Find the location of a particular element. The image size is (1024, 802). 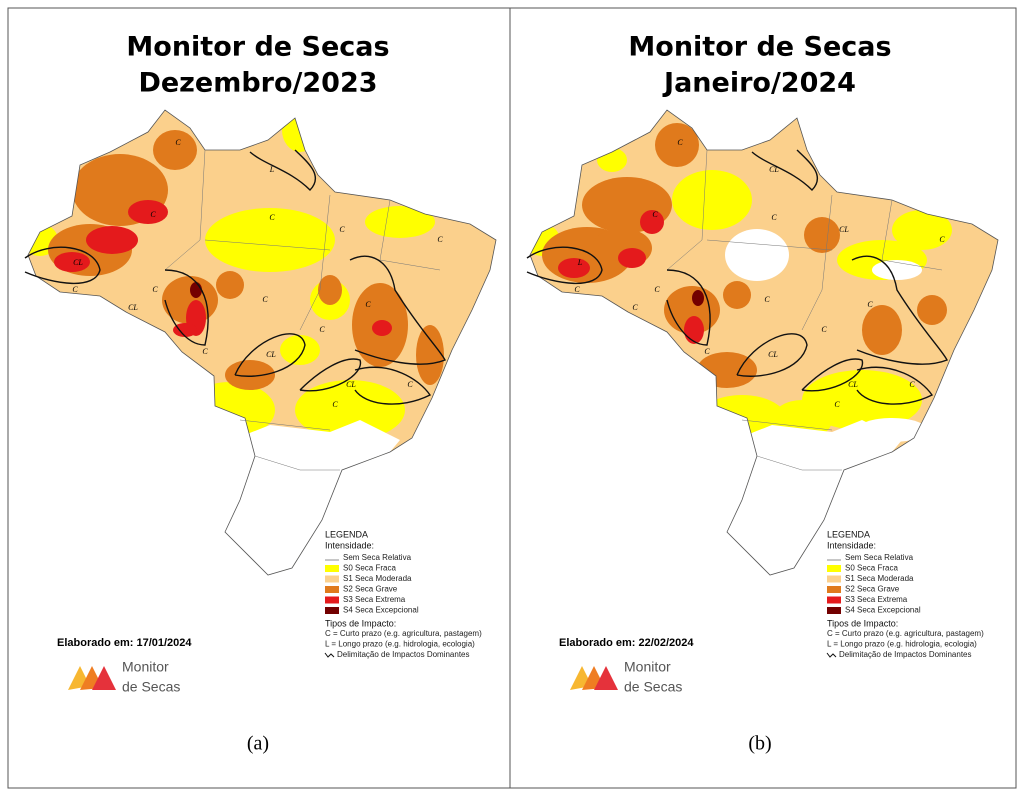

logo-text: Monitor is located at coordinates (647, 667).